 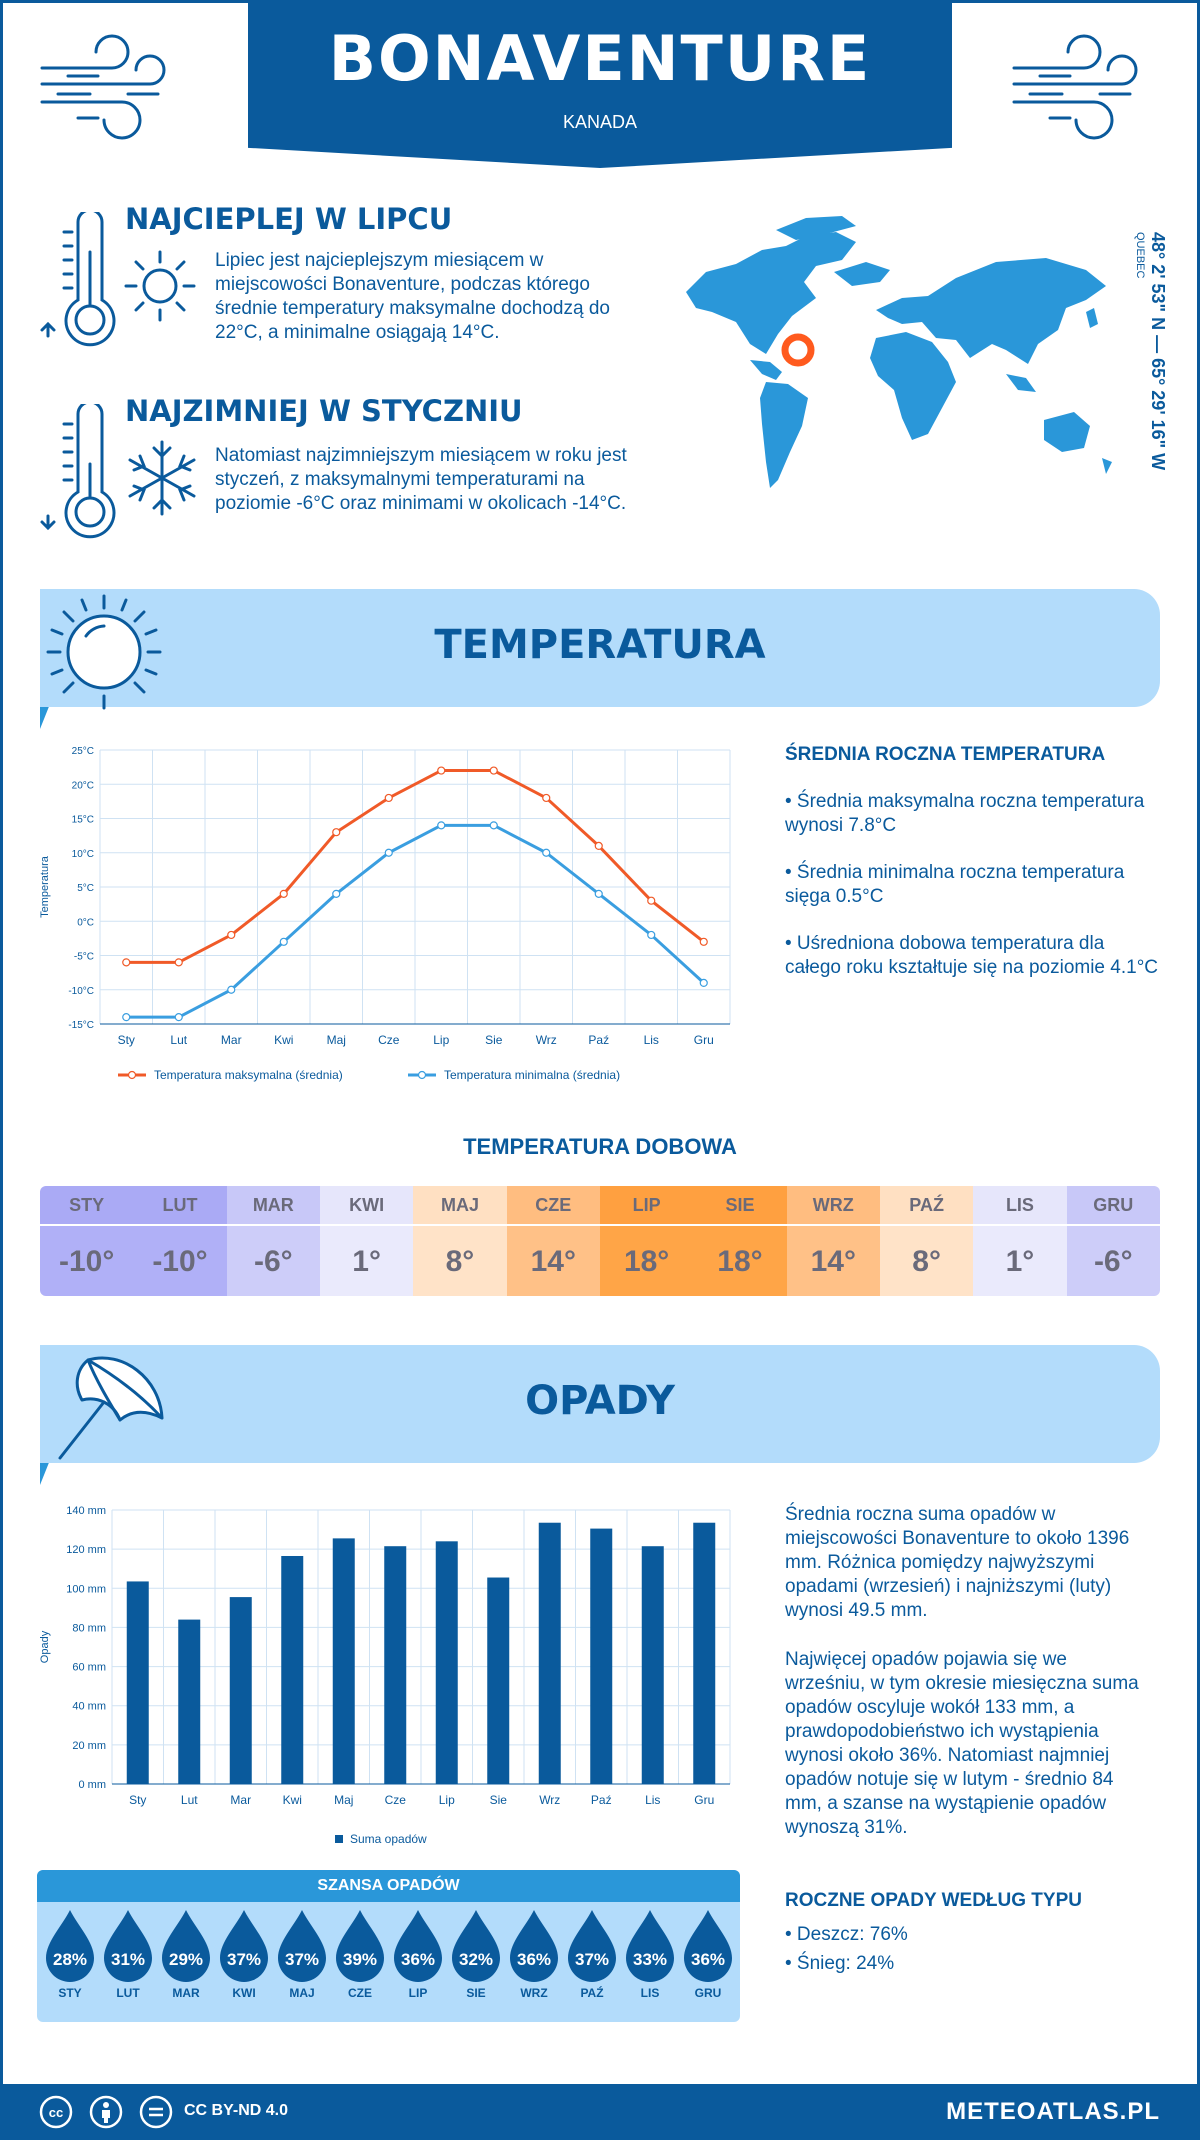 What do you see at coordinates (646, 1205) in the screenshot?
I see `daily-temp-month: LIP` at bounding box center [646, 1205].